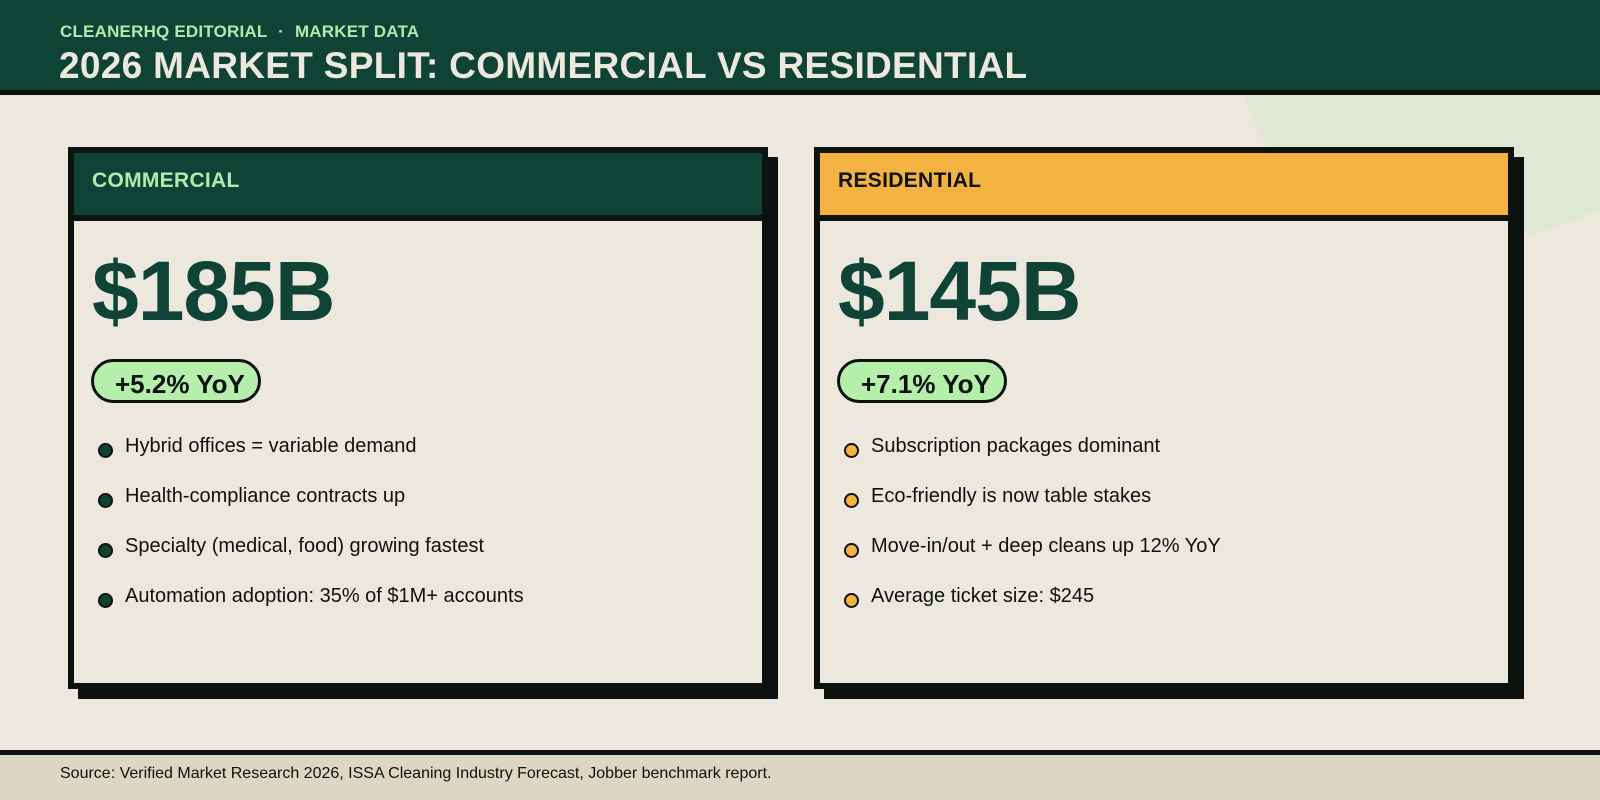 Image resolution: width=1600 pixels, height=800 pixels. Describe the element at coordinates (960, 291) in the screenshot. I see `residential-market-value: $145B` at that location.